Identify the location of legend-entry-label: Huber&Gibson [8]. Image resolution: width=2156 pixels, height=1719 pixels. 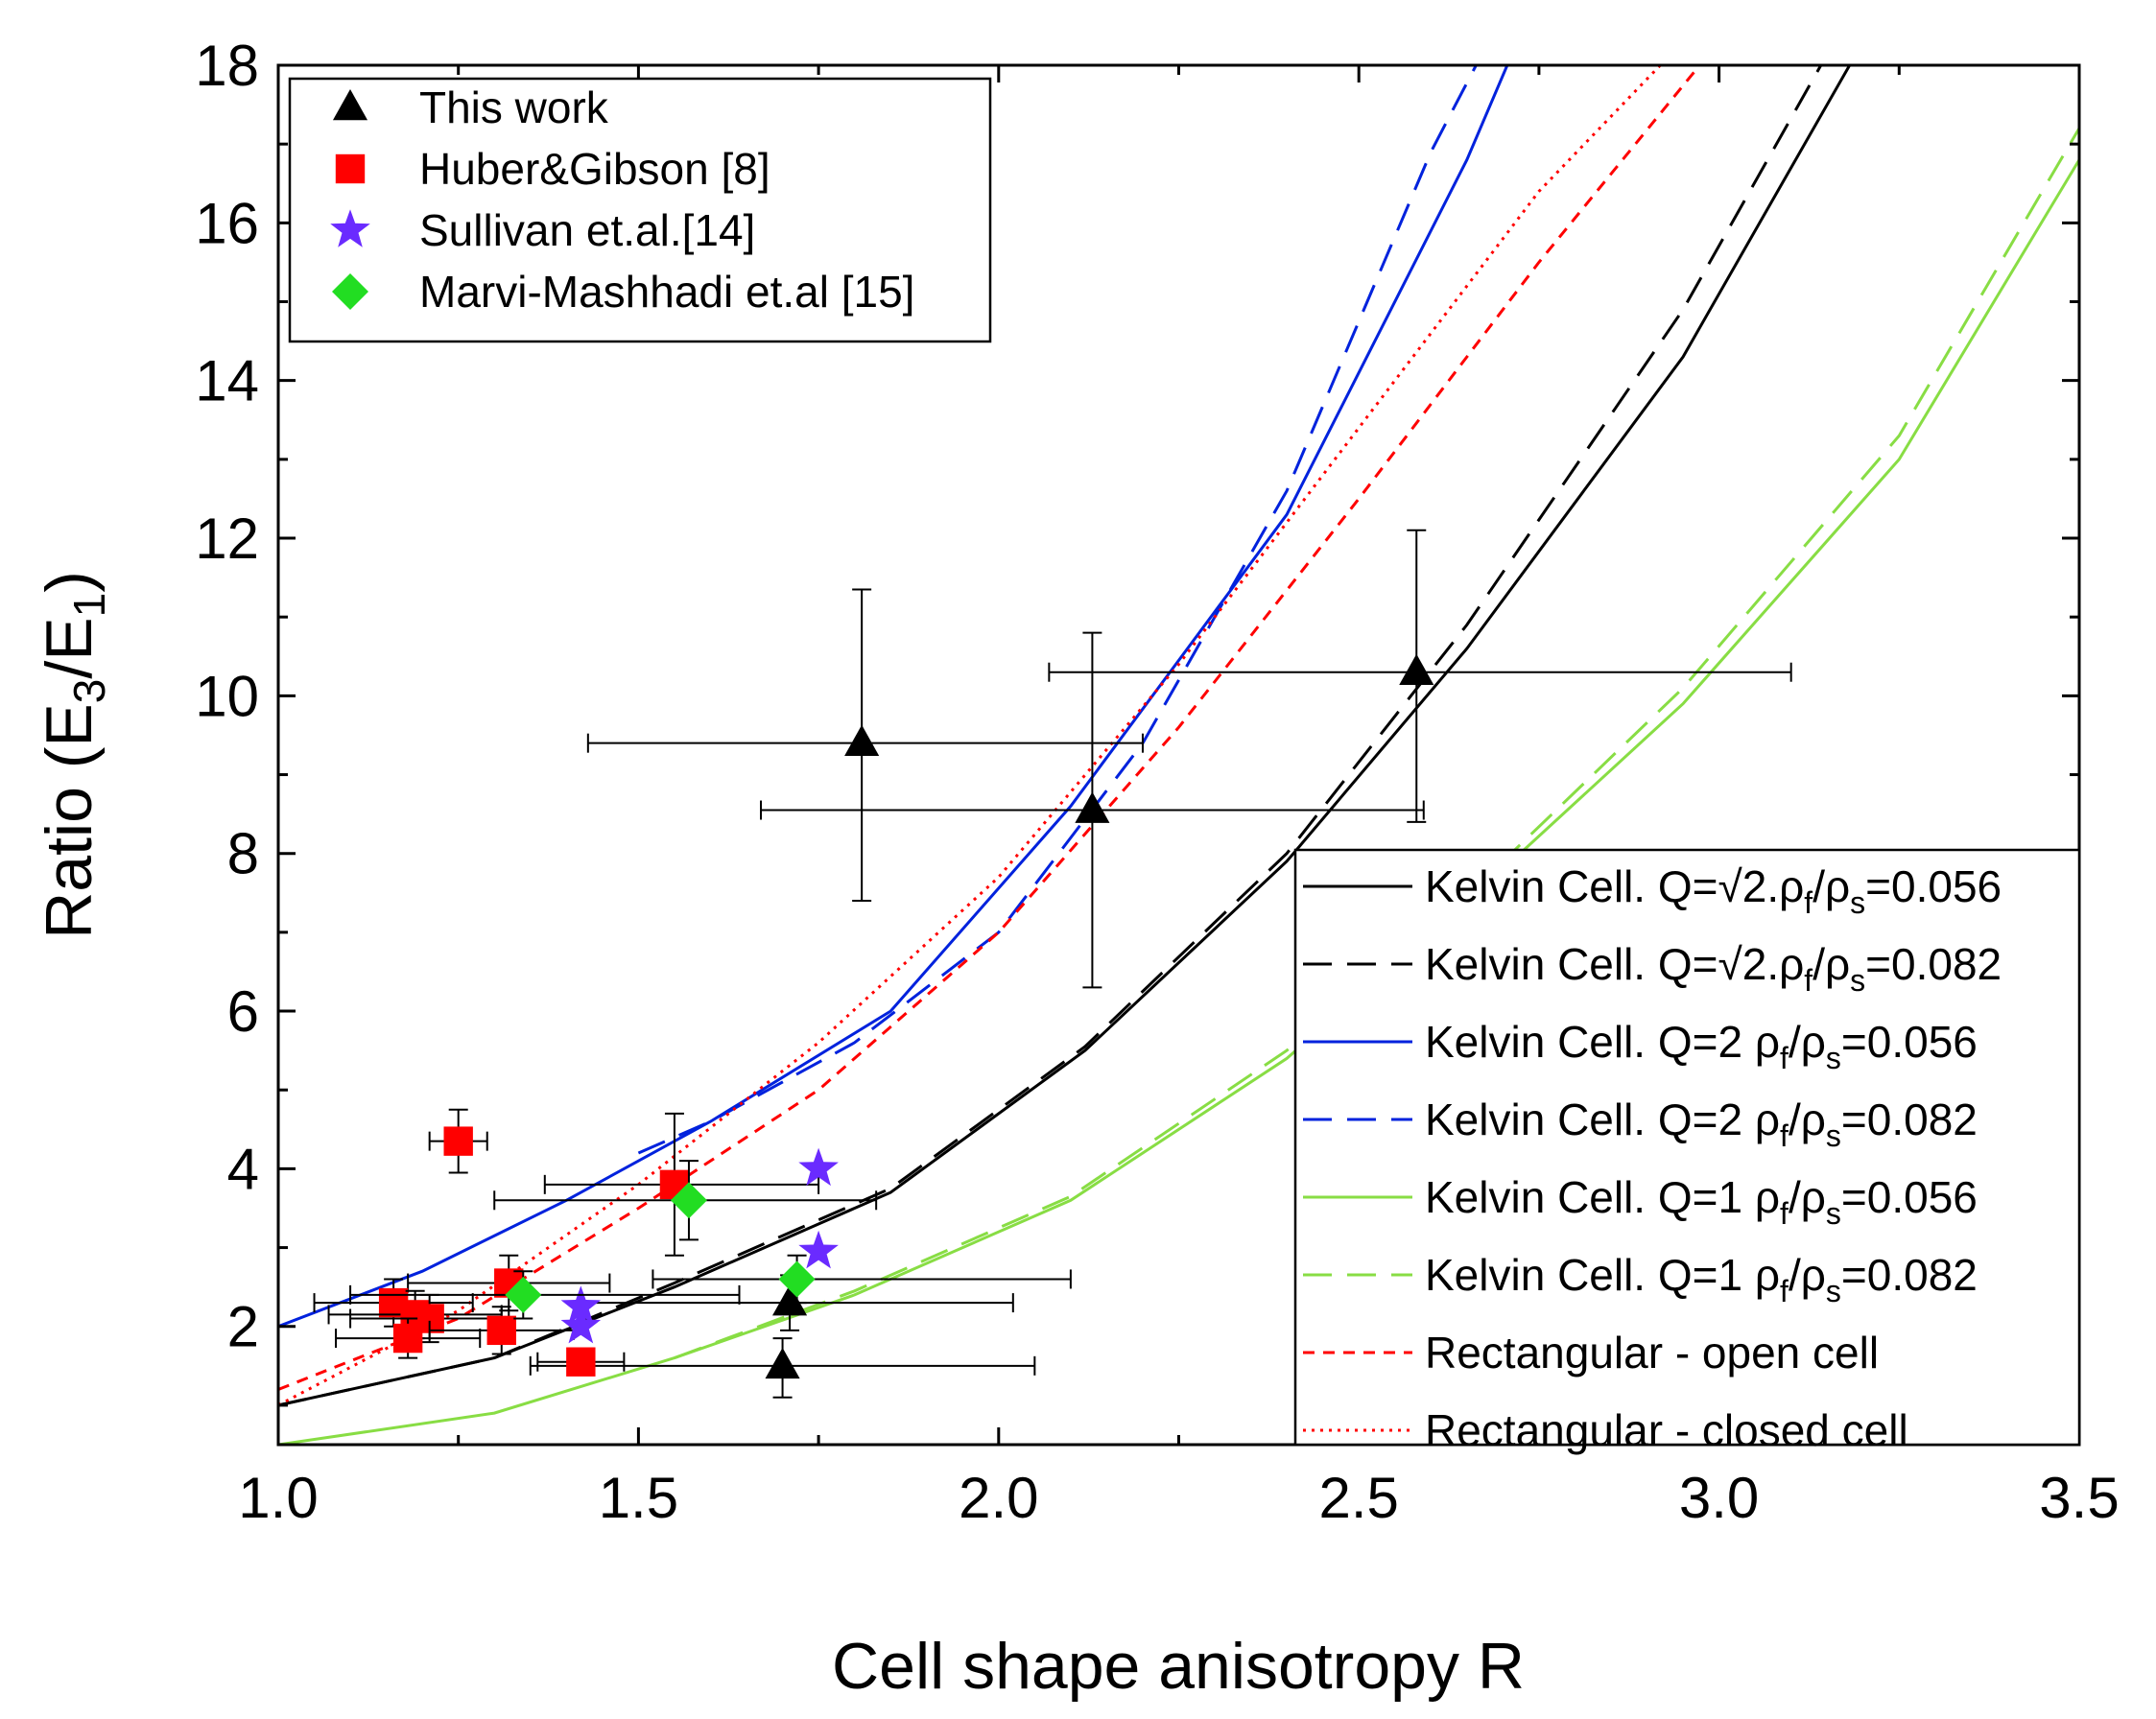
(594, 169).